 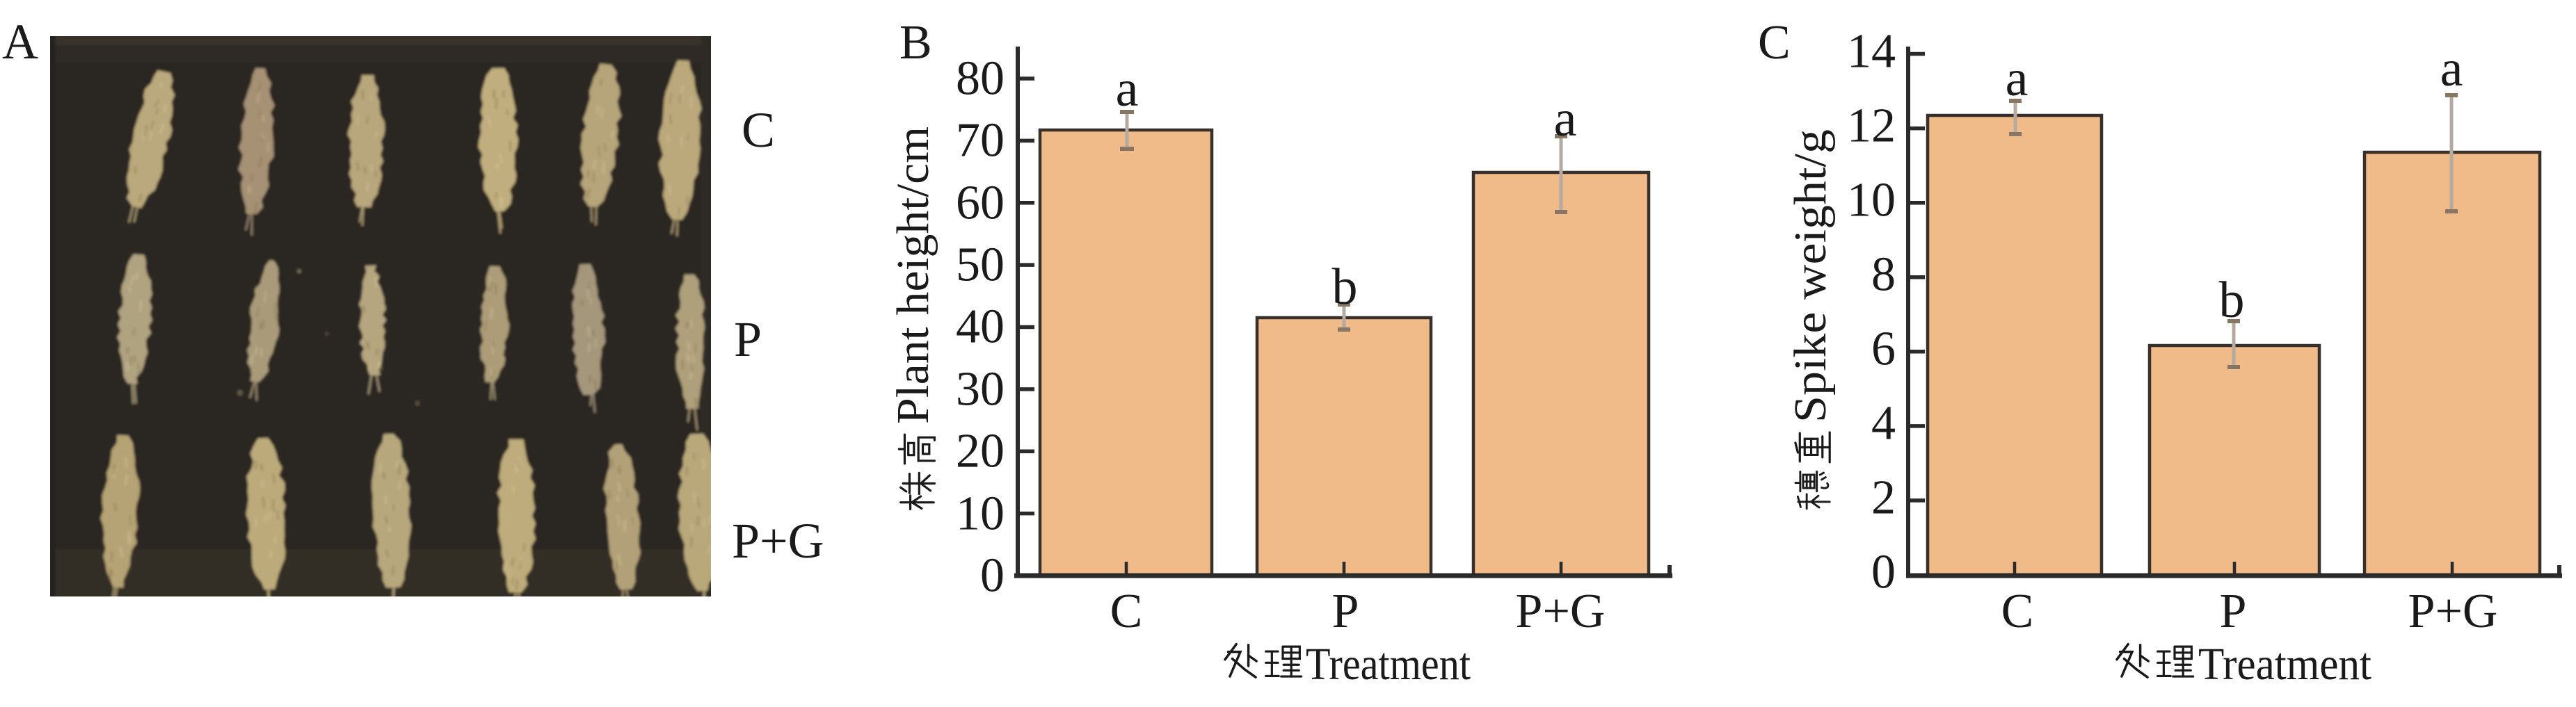 I want to click on svg-text: 60, so click(x=980, y=203).